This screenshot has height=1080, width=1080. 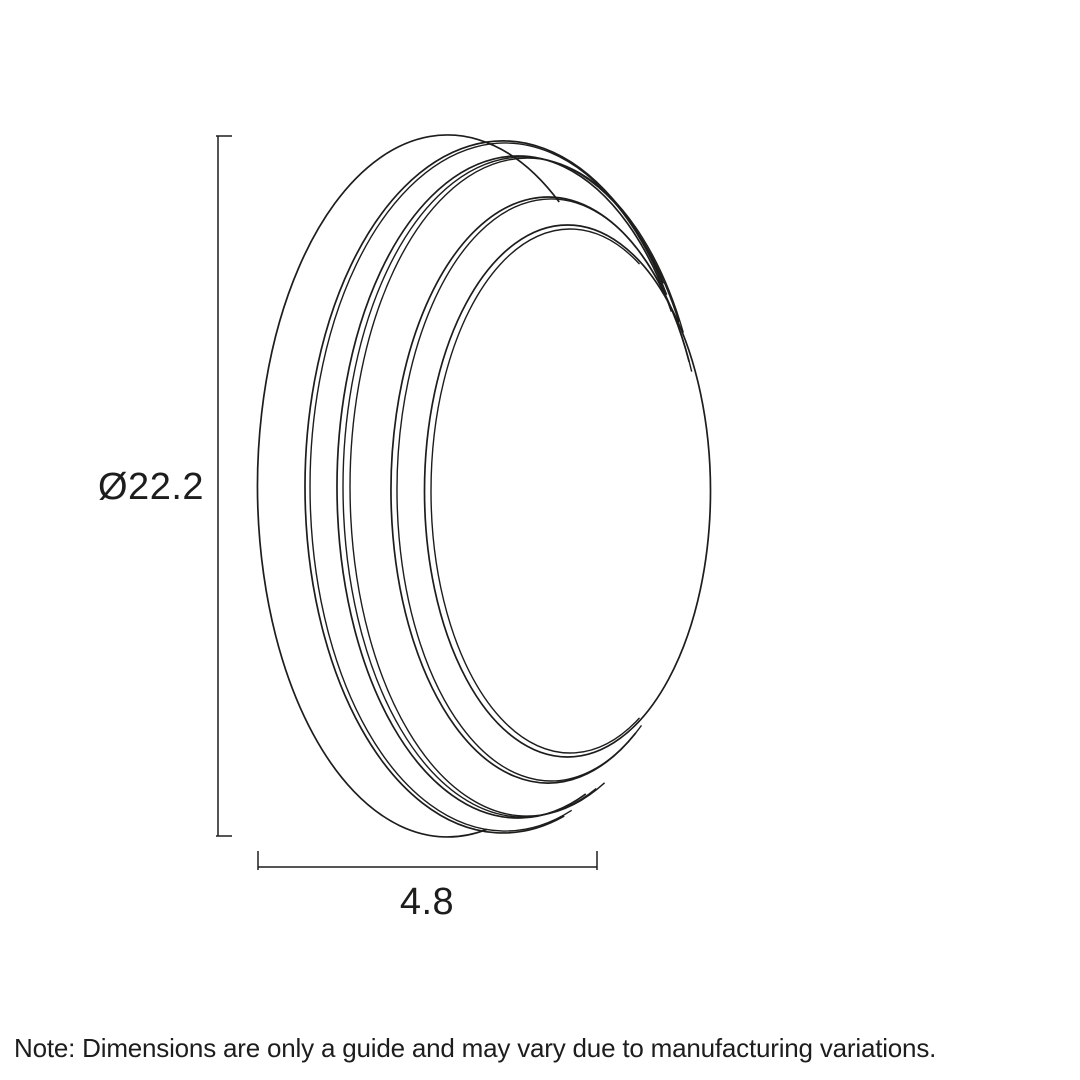 What do you see at coordinates (427, 860) in the screenshot?
I see `depth-dimension-line` at bounding box center [427, 860].